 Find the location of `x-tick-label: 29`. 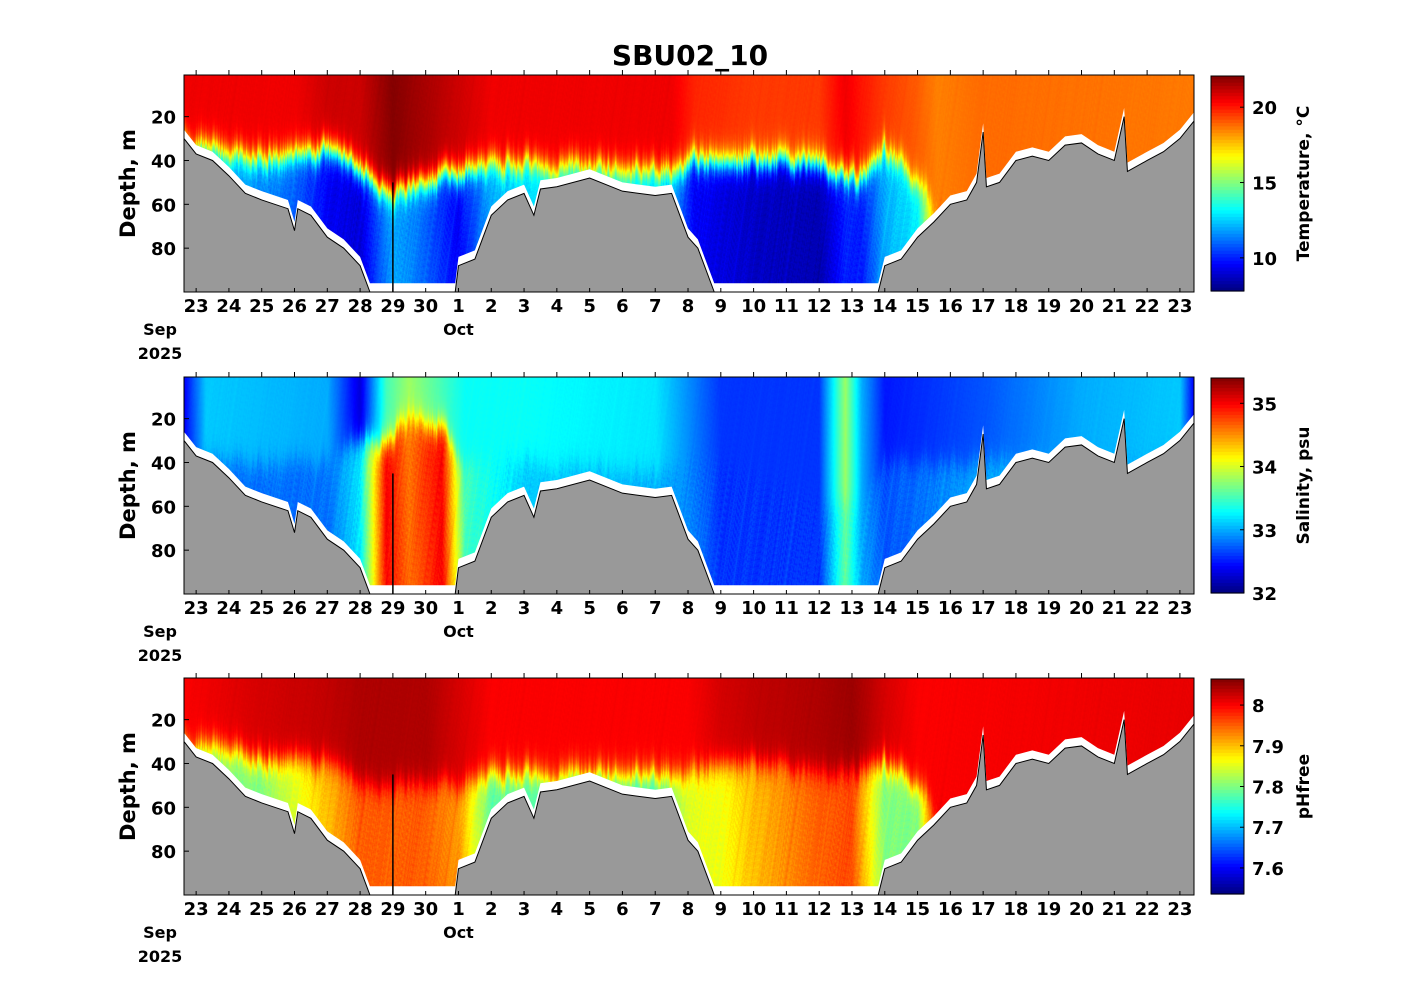

x-tick-label: 29 is located at coordinates (392, 608).